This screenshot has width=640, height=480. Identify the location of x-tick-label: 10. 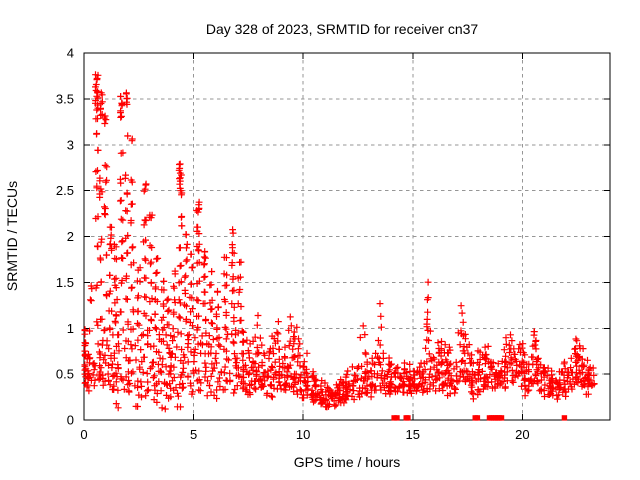
(303, 434).